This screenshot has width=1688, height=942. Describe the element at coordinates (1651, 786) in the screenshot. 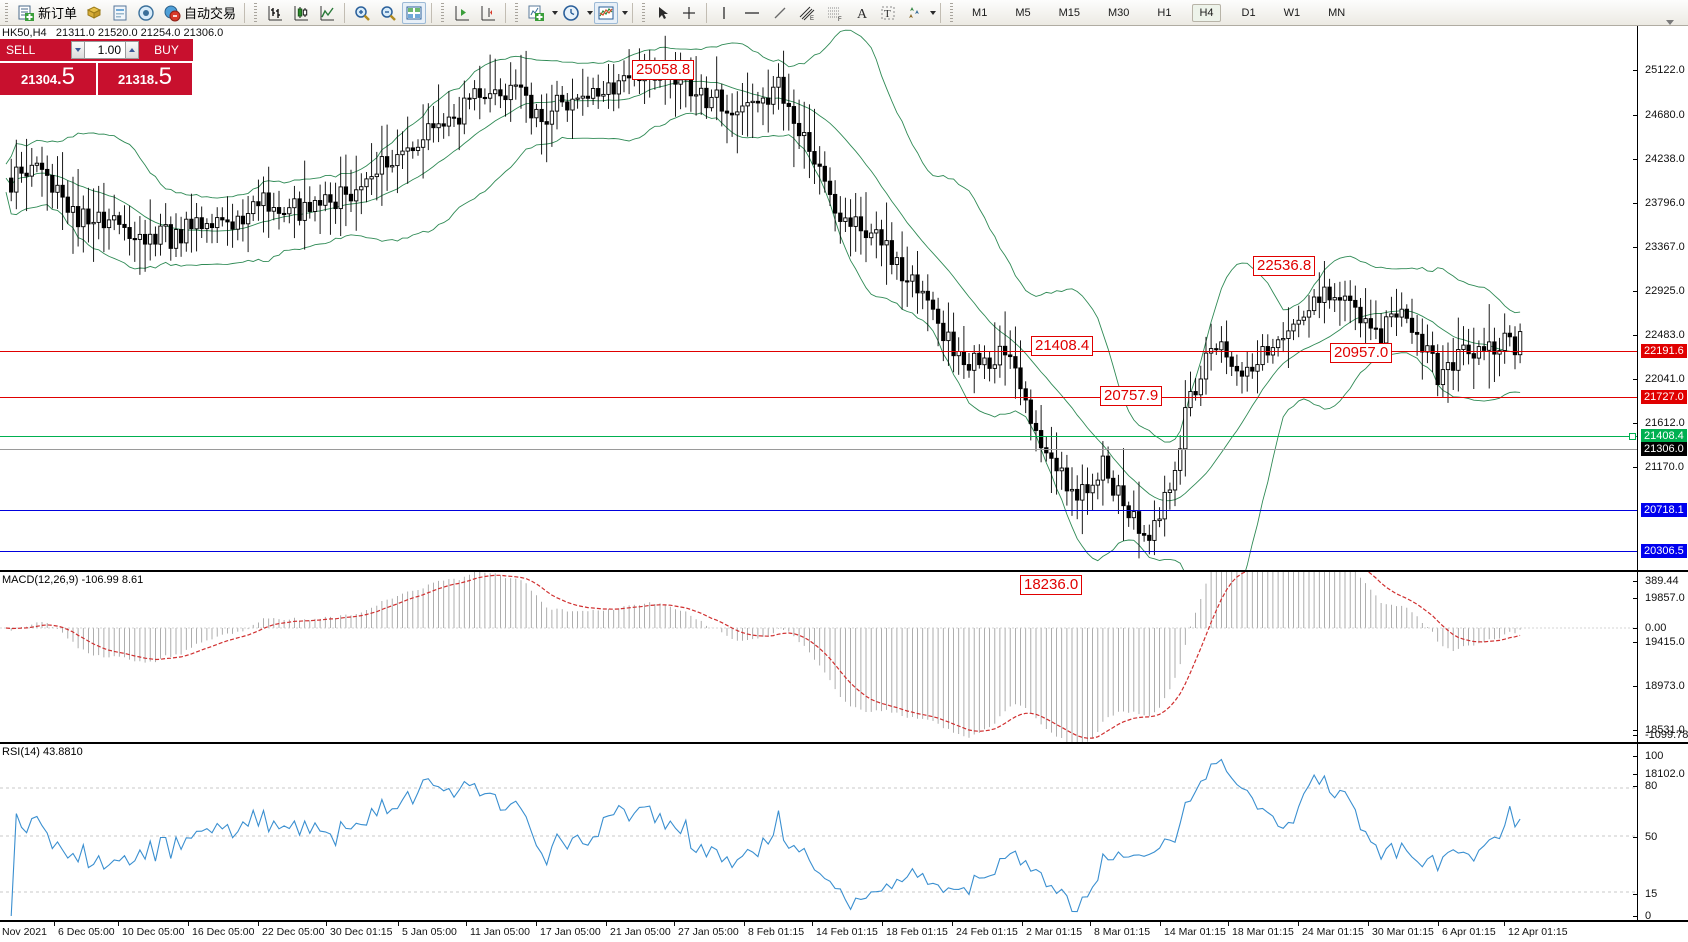

I see `rsi-axis-label: 80` at that location.